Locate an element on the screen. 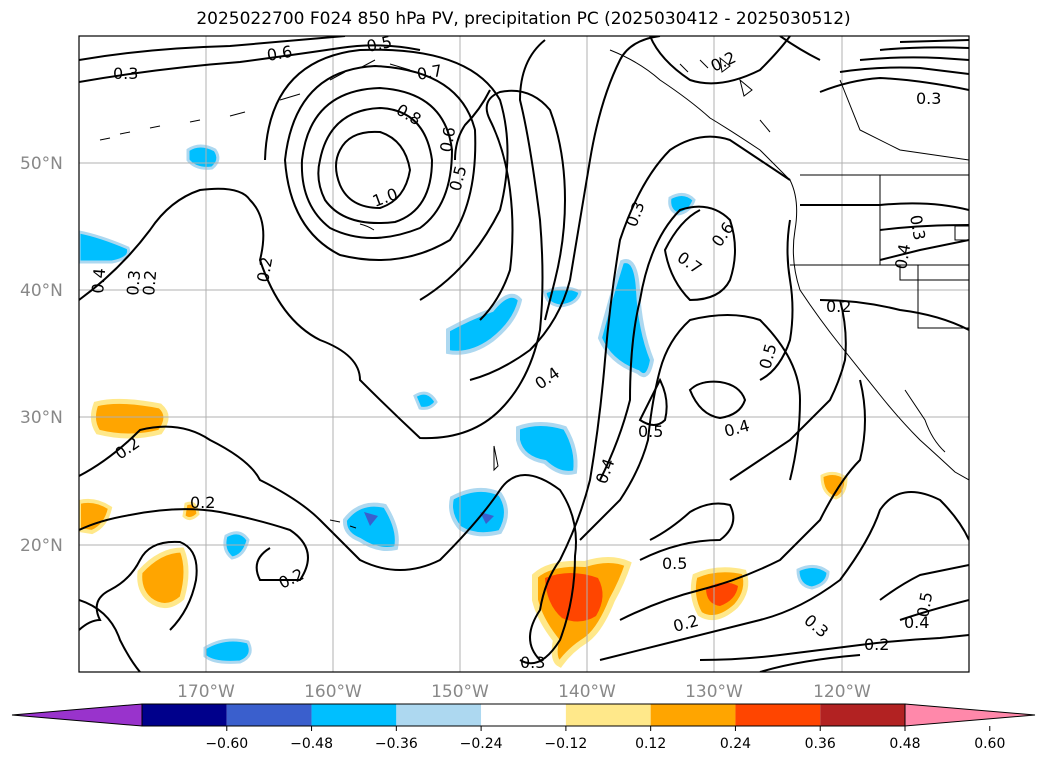 The image size is (1047, 765). colorbar-frame is located at coordinates (523, 715).